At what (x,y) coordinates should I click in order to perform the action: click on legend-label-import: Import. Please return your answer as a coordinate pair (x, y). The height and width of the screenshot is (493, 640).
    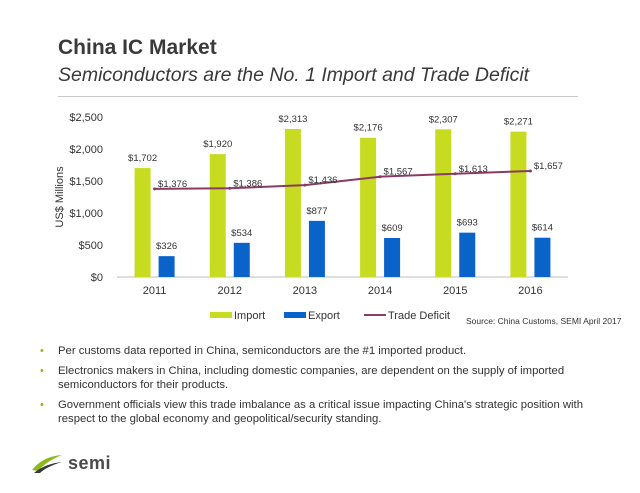
    Looking at the image, I should click on (249, 316).